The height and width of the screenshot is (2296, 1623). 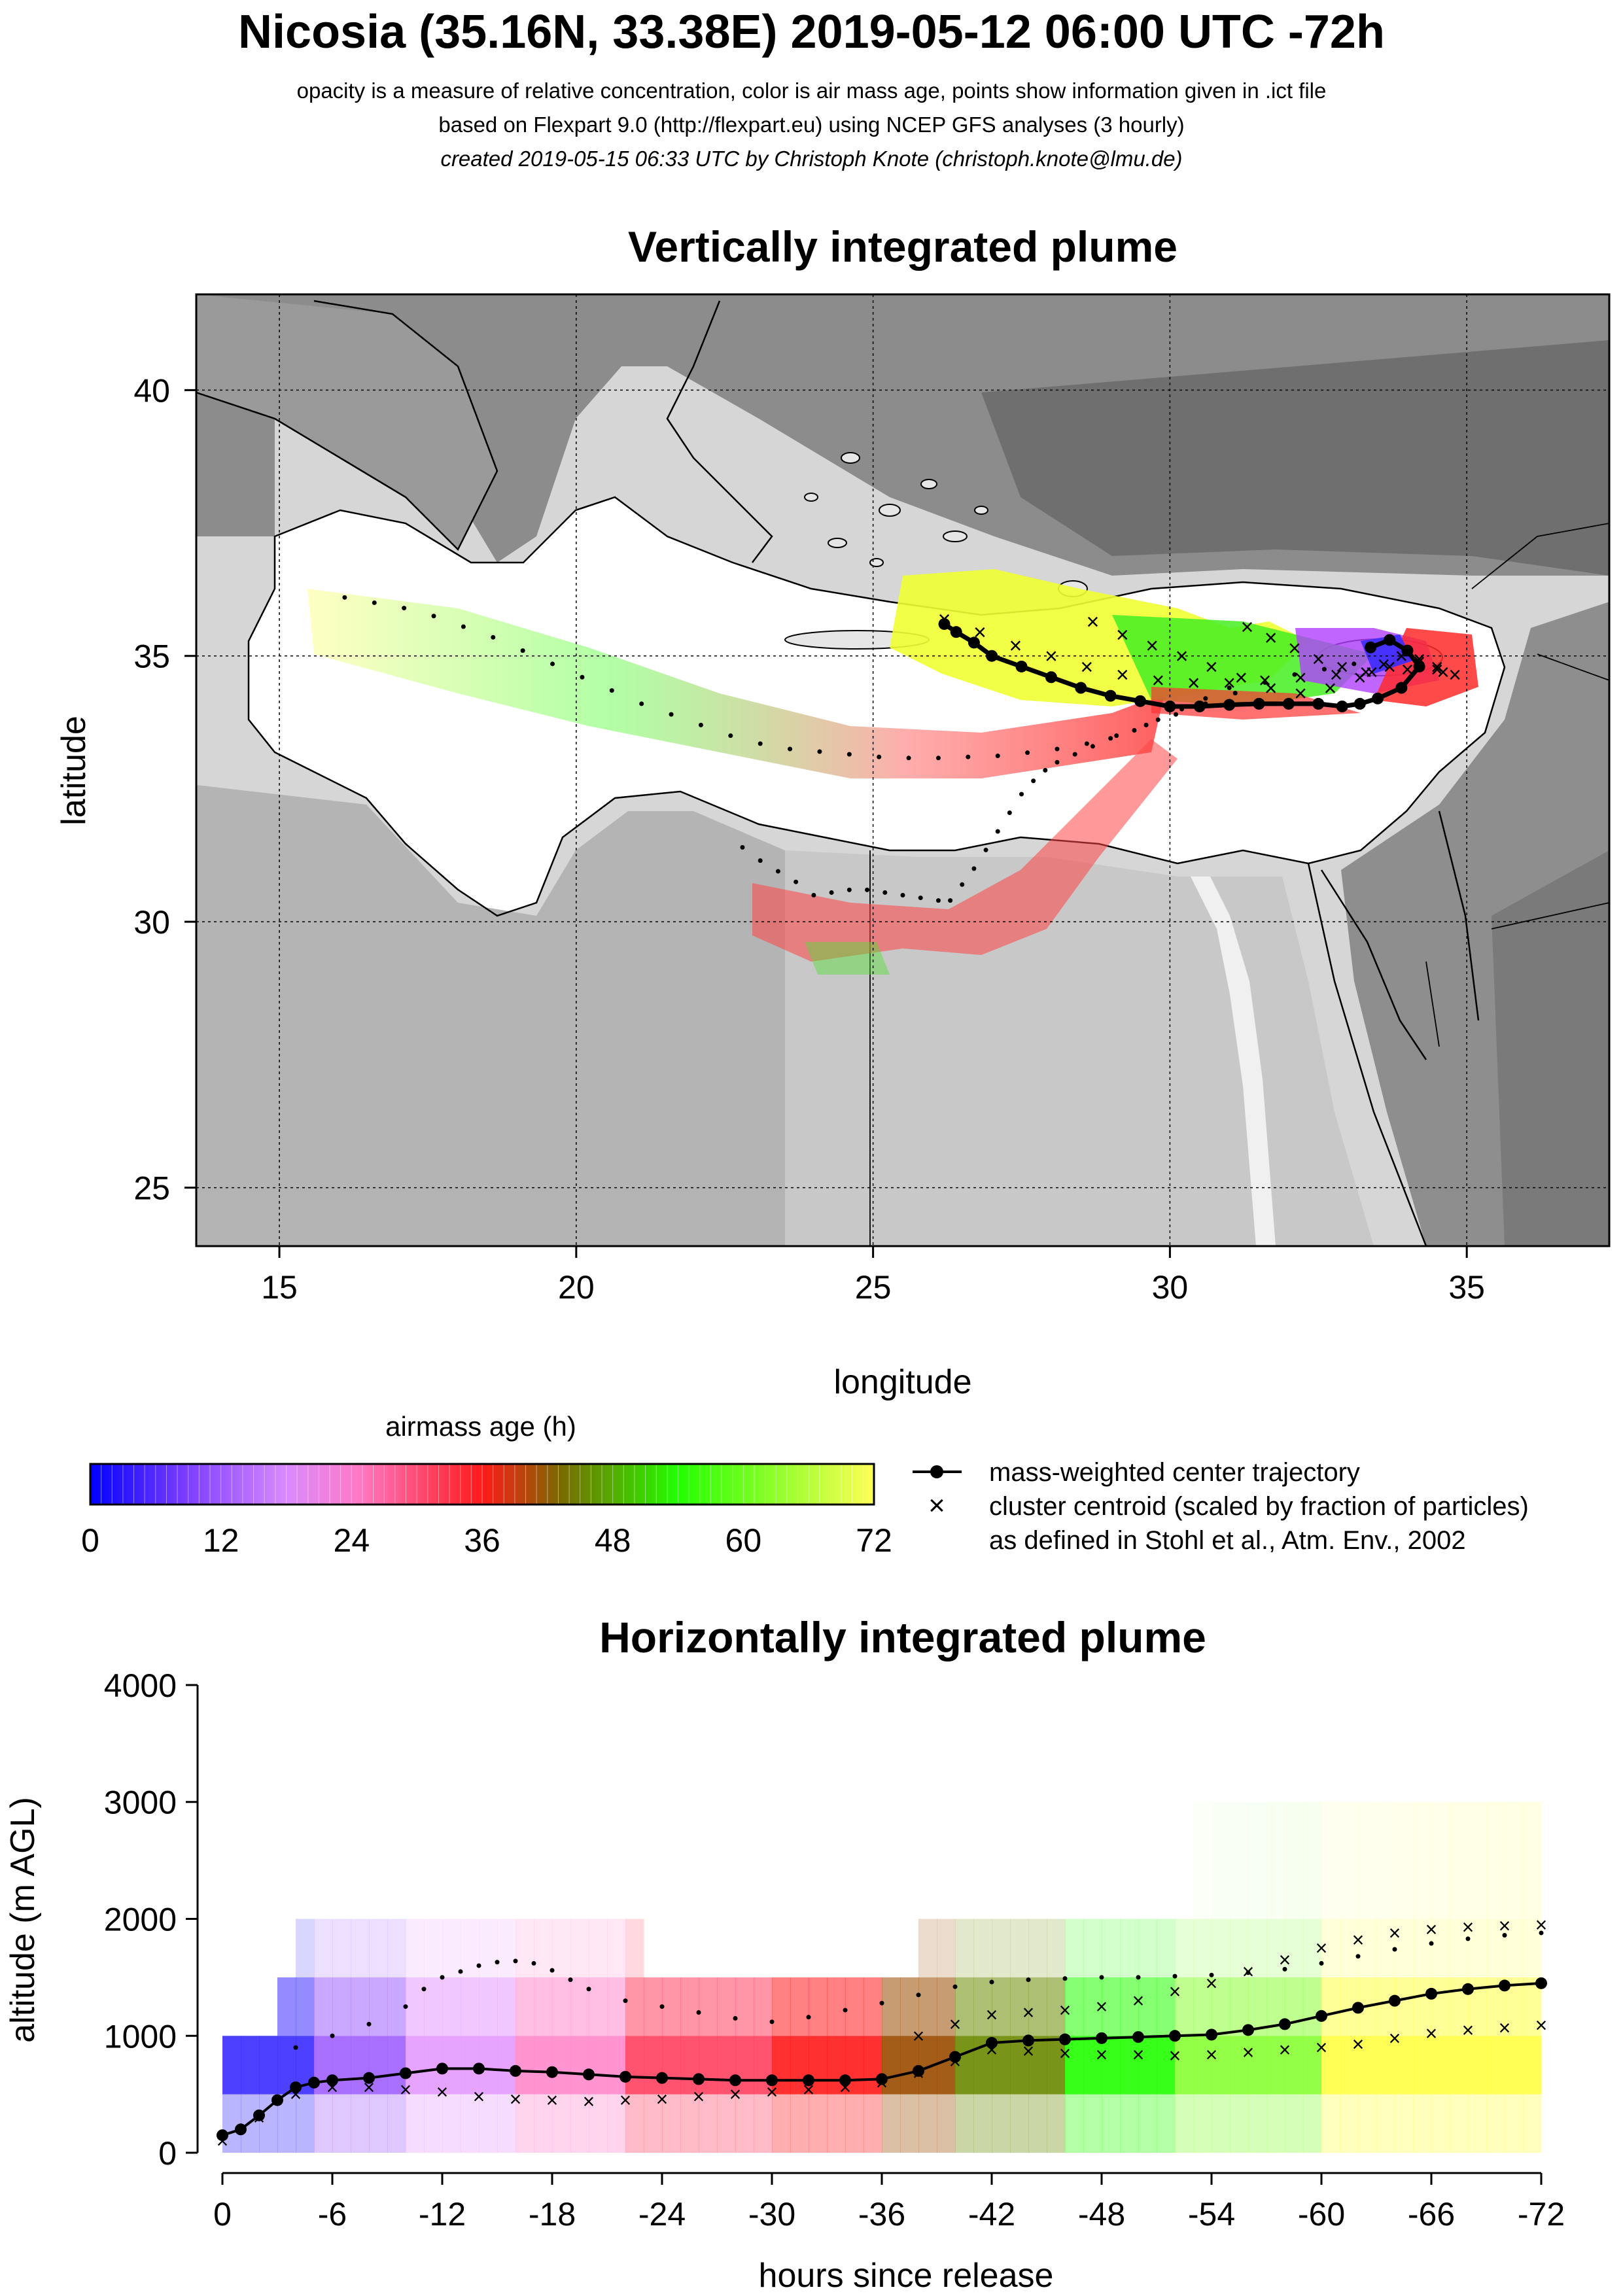 What do you see at coordinates (482, 1540) in the screenshot?
I see `colorbar-tick-label: 36` at bounding box center [482, 1540].